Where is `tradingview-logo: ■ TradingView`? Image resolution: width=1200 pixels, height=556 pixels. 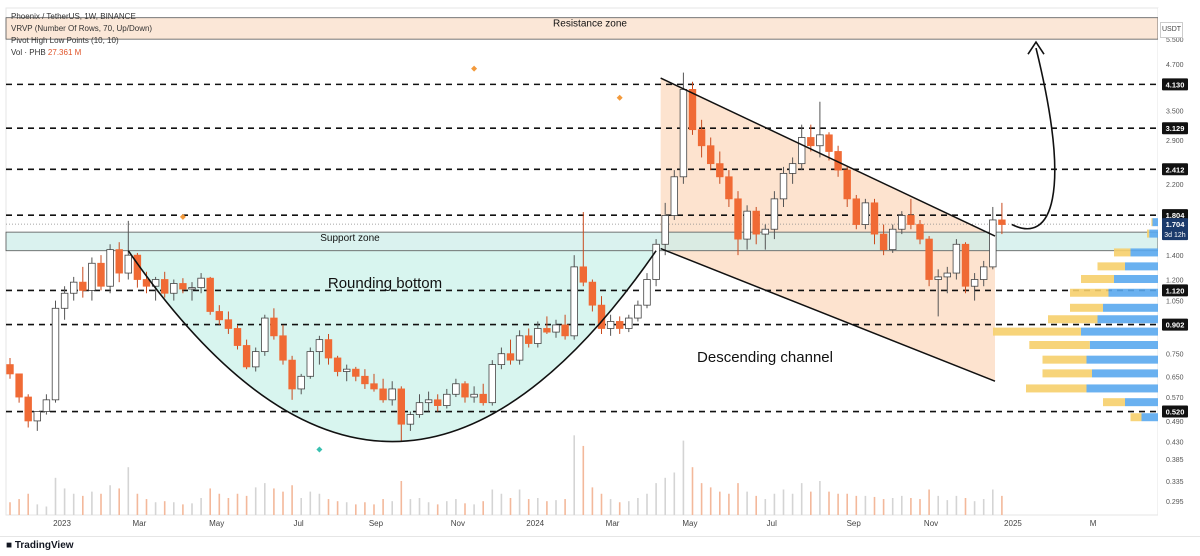
tradingview-logo: ■ TradingView is located at coordinates (40, 545).